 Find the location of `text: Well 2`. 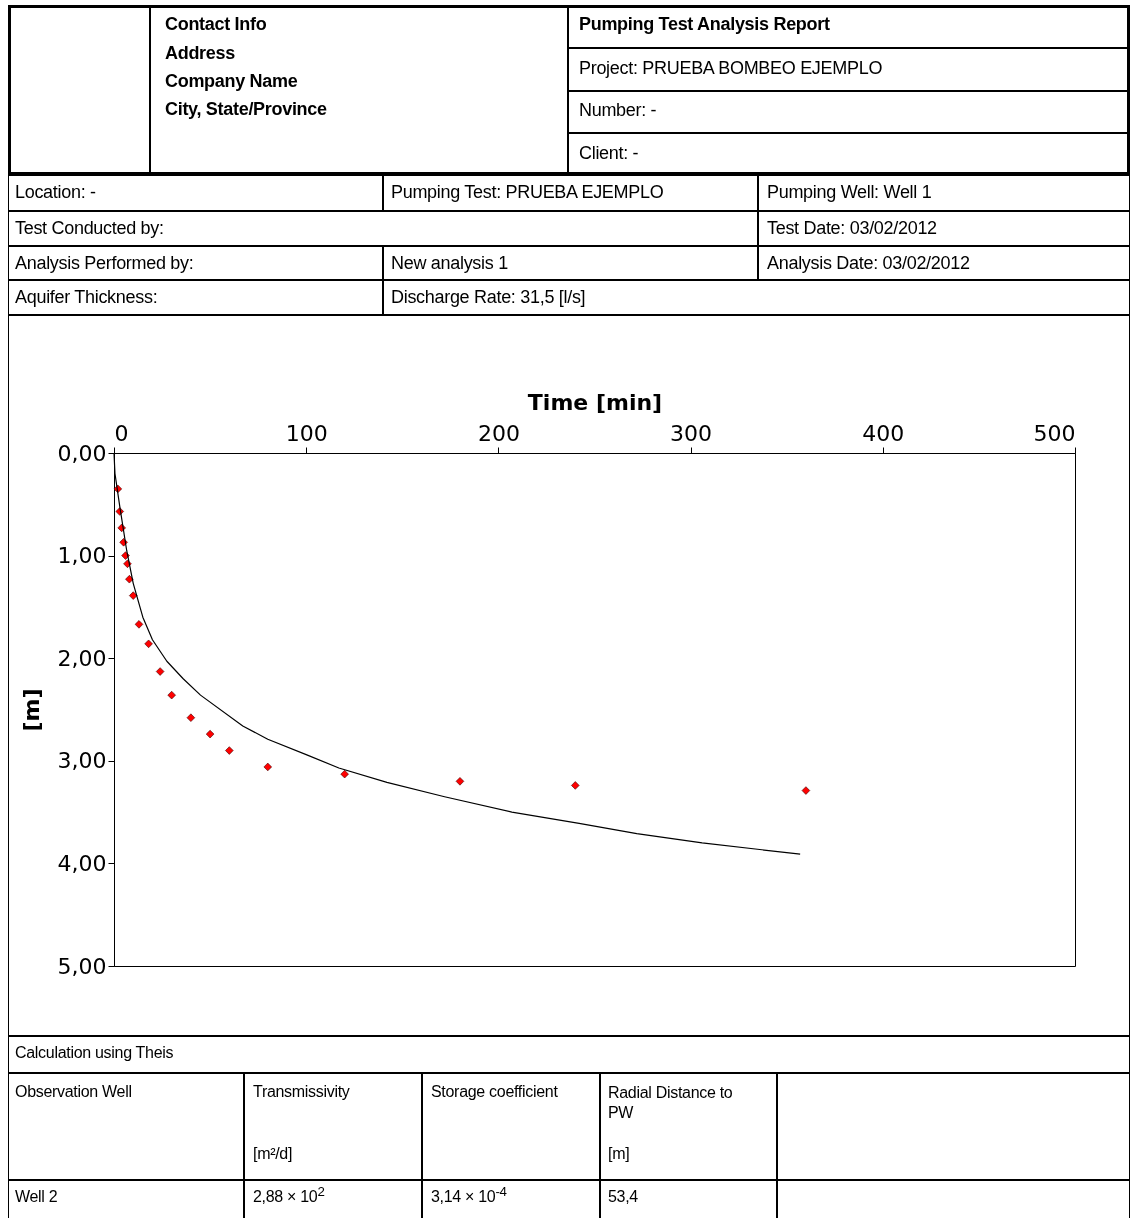

text: Well 2 is located at coordinates (36, 1197).